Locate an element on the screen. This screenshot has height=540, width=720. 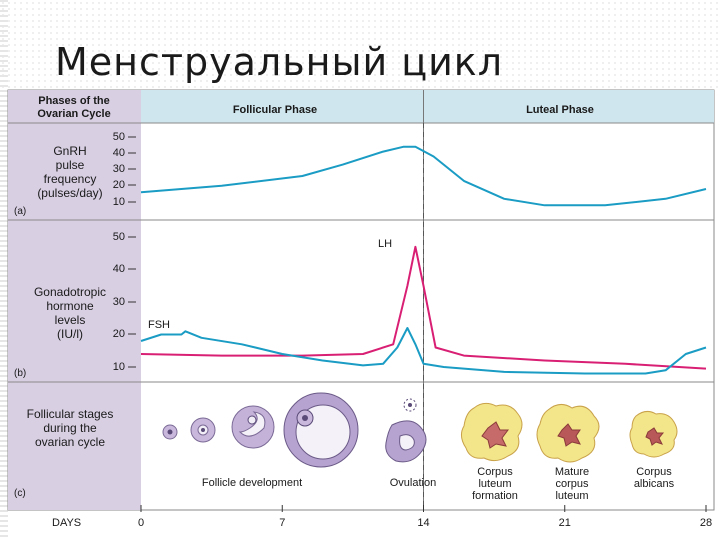
days-axis-label: DAYS is located at coordinates (66, 523).